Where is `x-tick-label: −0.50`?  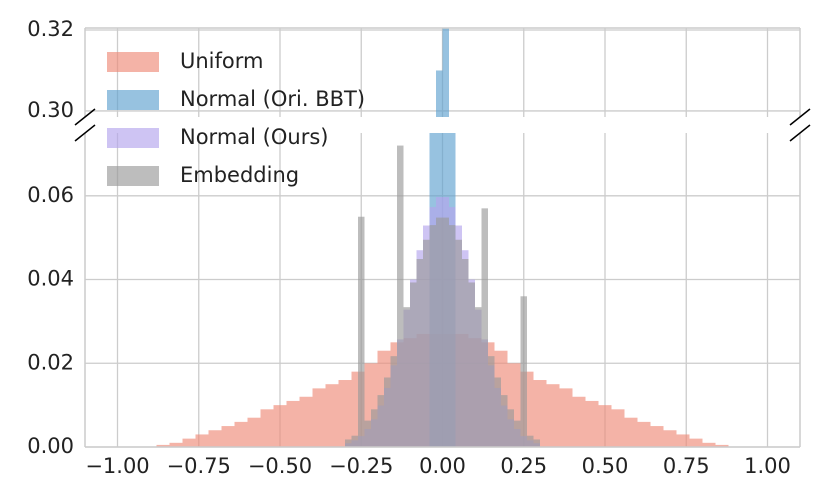 x-tick-label: −0.50 is located at coordinates (280, 466).